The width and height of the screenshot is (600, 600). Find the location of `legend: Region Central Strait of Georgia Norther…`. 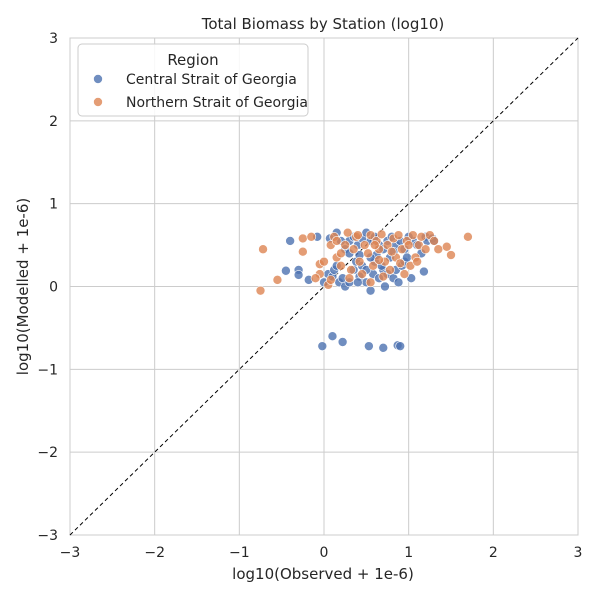

legend: Region Central Strait of Georgia Norther… is located at coordinates (193, 80).